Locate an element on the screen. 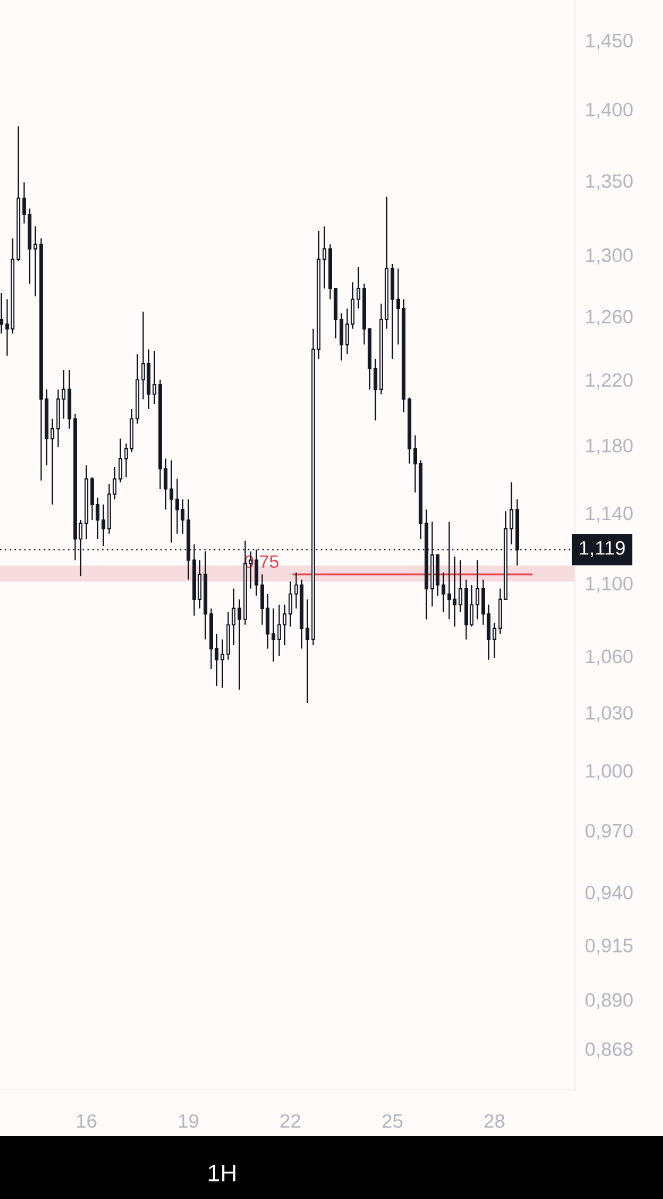 The height and width of the screenshot is (1199, 663). y-tick-label: 1,100 is located at coordinates (609, 584).